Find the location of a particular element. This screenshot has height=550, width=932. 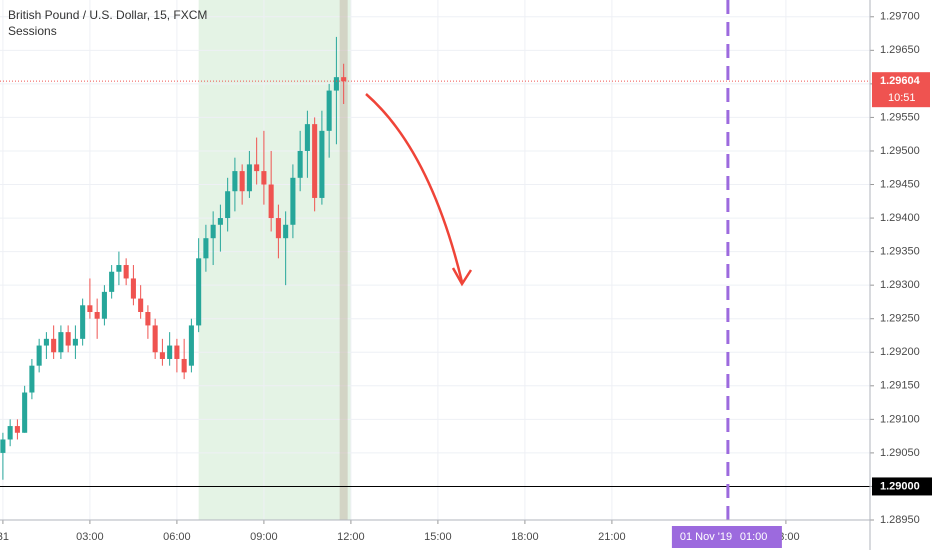

level-label: 1.29000 is located at coordinates (900, 486).